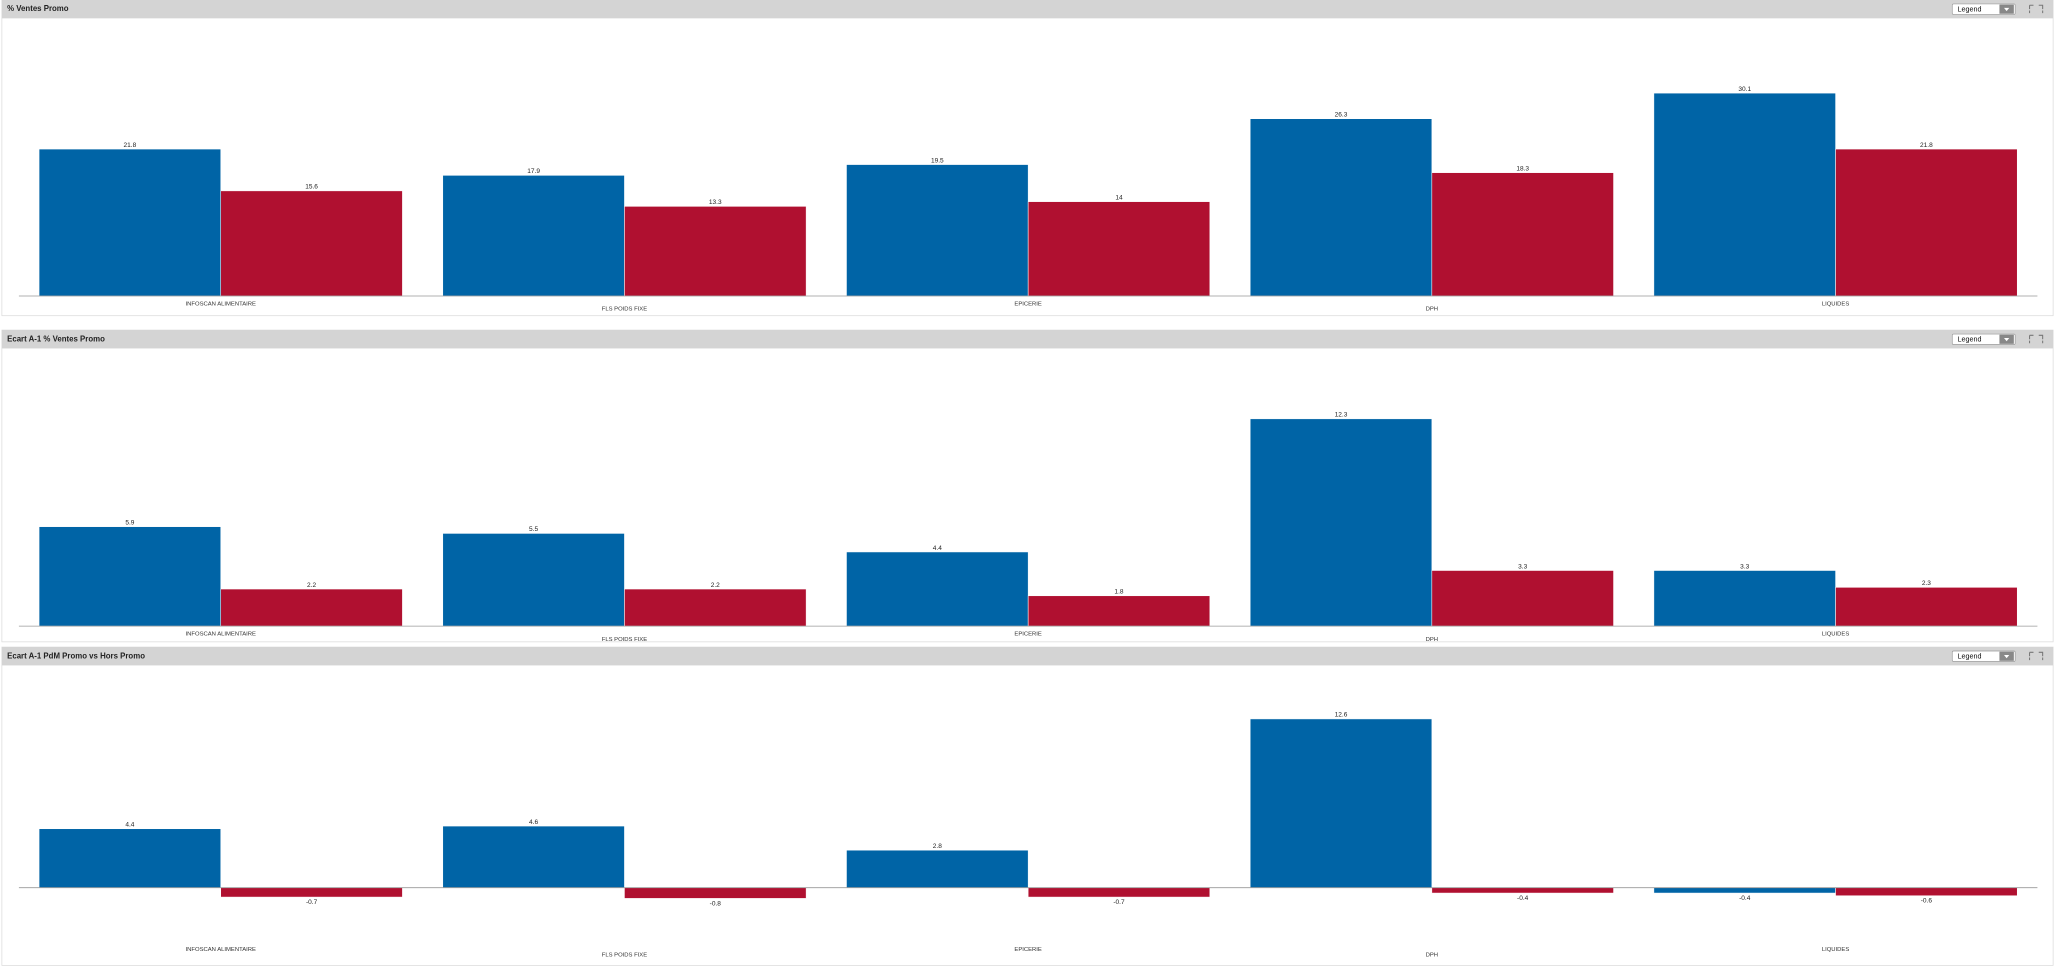 This screenshot has width=2055, height=973. What do you see at coordinates (1926, 583) in the screenshot?
I see `value-label: 2.3` at bounding box center [1926, 583].